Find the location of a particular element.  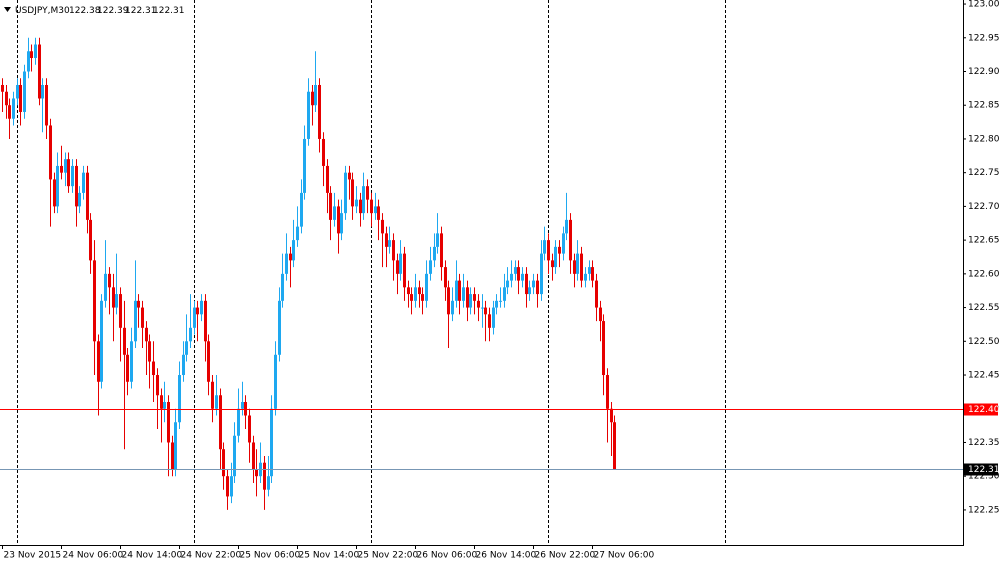

y-tick-label: 122.55 is located at coordinates (984, 308).